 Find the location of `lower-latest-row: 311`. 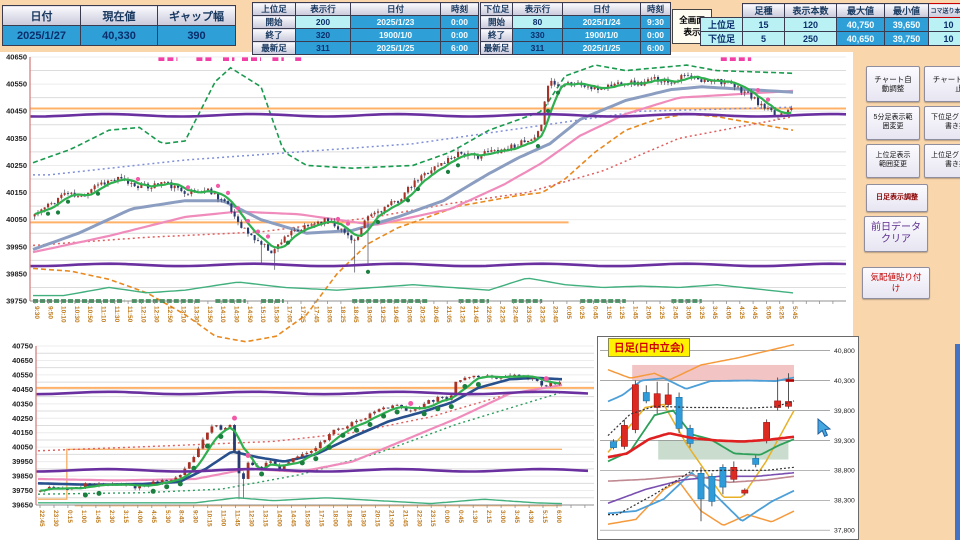

lower-latest-row: 311 is located at coordinates (537, 48).